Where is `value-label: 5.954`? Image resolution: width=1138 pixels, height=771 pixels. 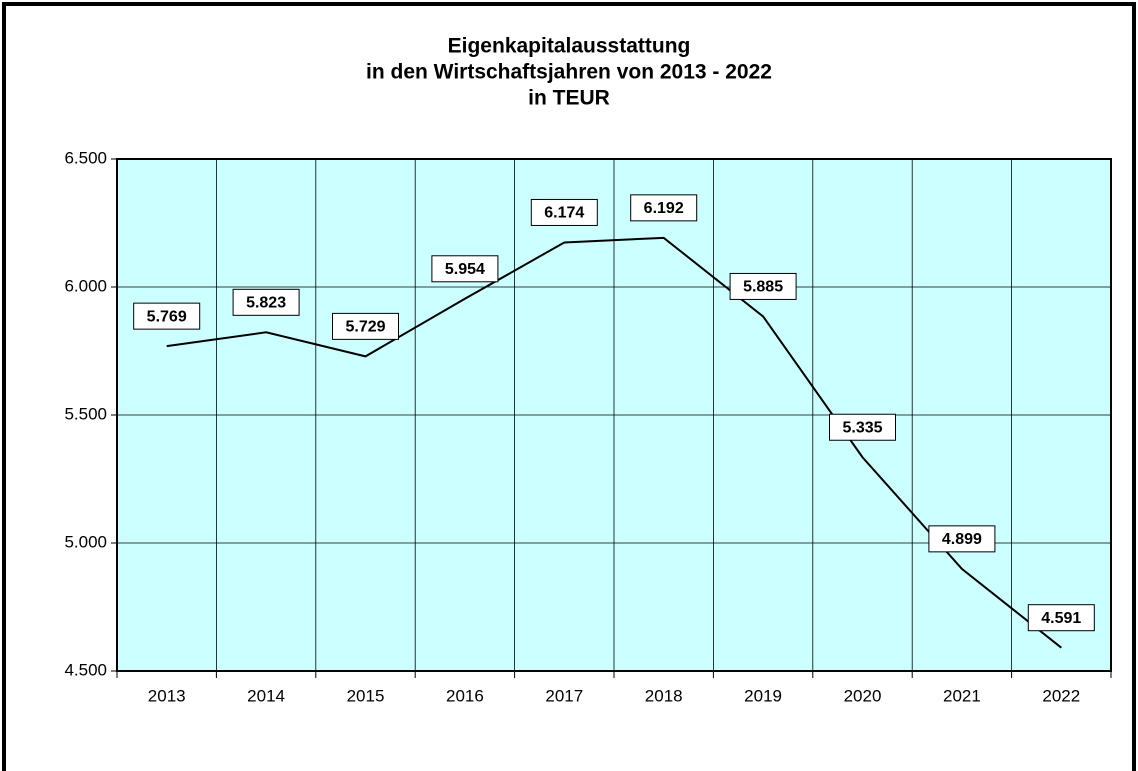
value-label: 5.954 is located at coordinates (465, 269).